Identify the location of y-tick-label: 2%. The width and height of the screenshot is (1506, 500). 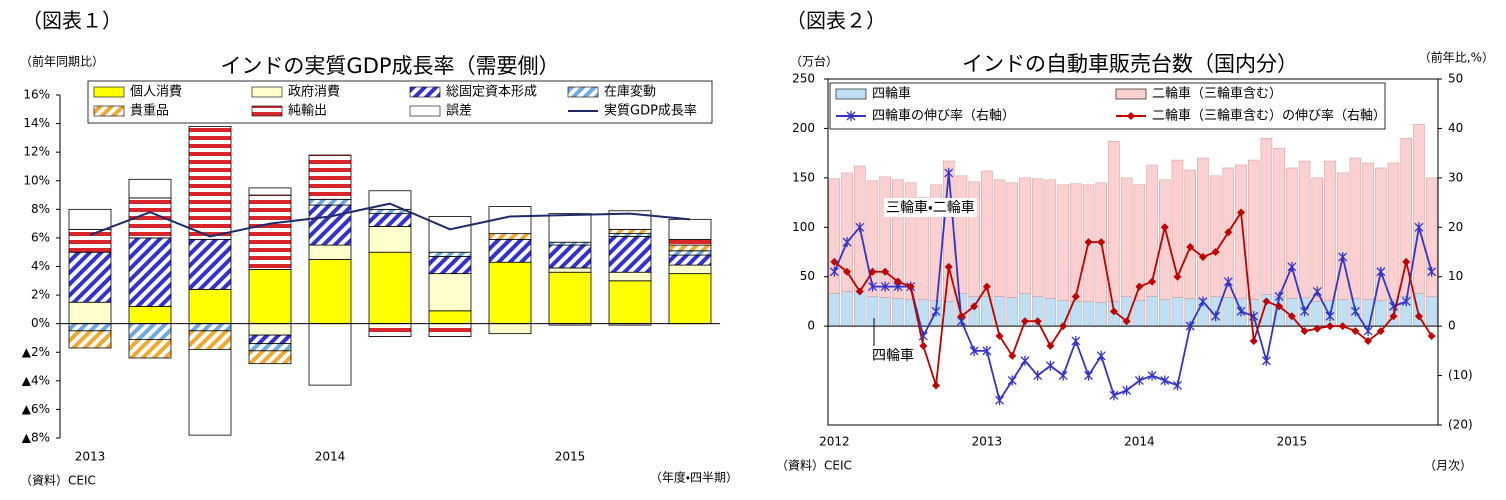
(40, 295).